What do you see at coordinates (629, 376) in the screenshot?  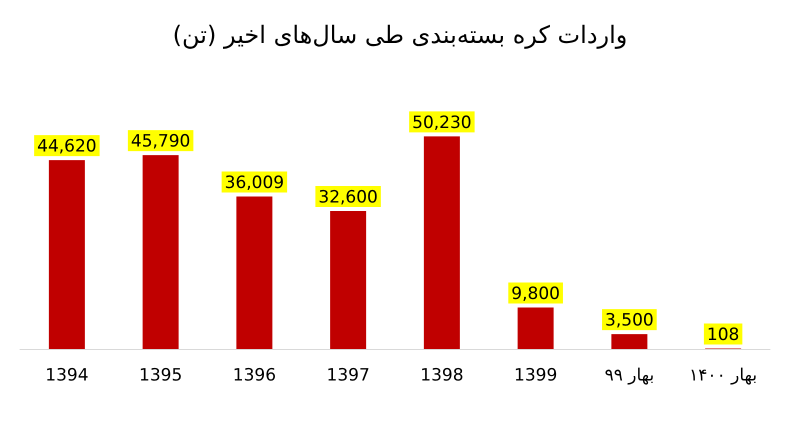 I see `x-tick-label: بهار ۹۹` at bounding box center [629, 376].